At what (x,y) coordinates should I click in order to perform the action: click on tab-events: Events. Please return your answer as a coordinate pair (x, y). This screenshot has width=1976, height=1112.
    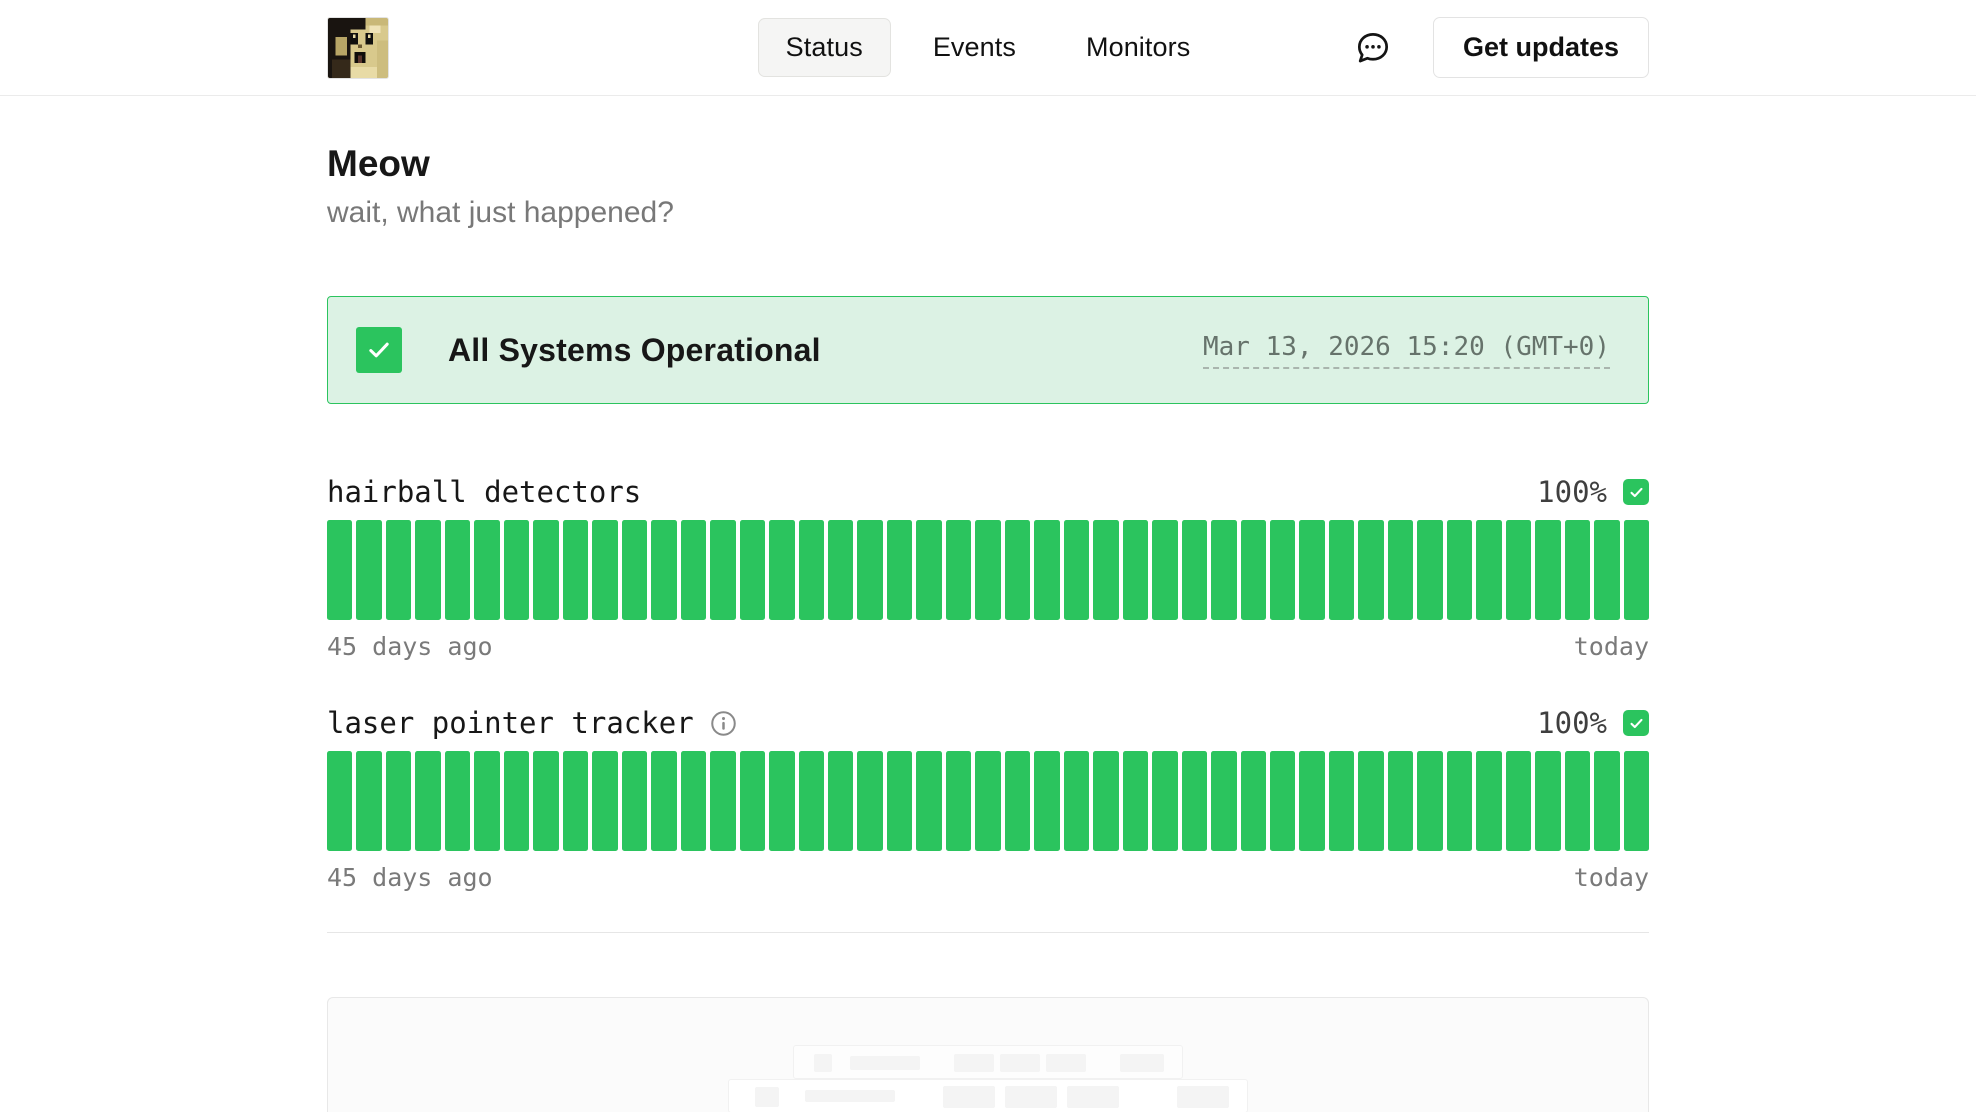
    Looking at the image, I should click on (974, 47).